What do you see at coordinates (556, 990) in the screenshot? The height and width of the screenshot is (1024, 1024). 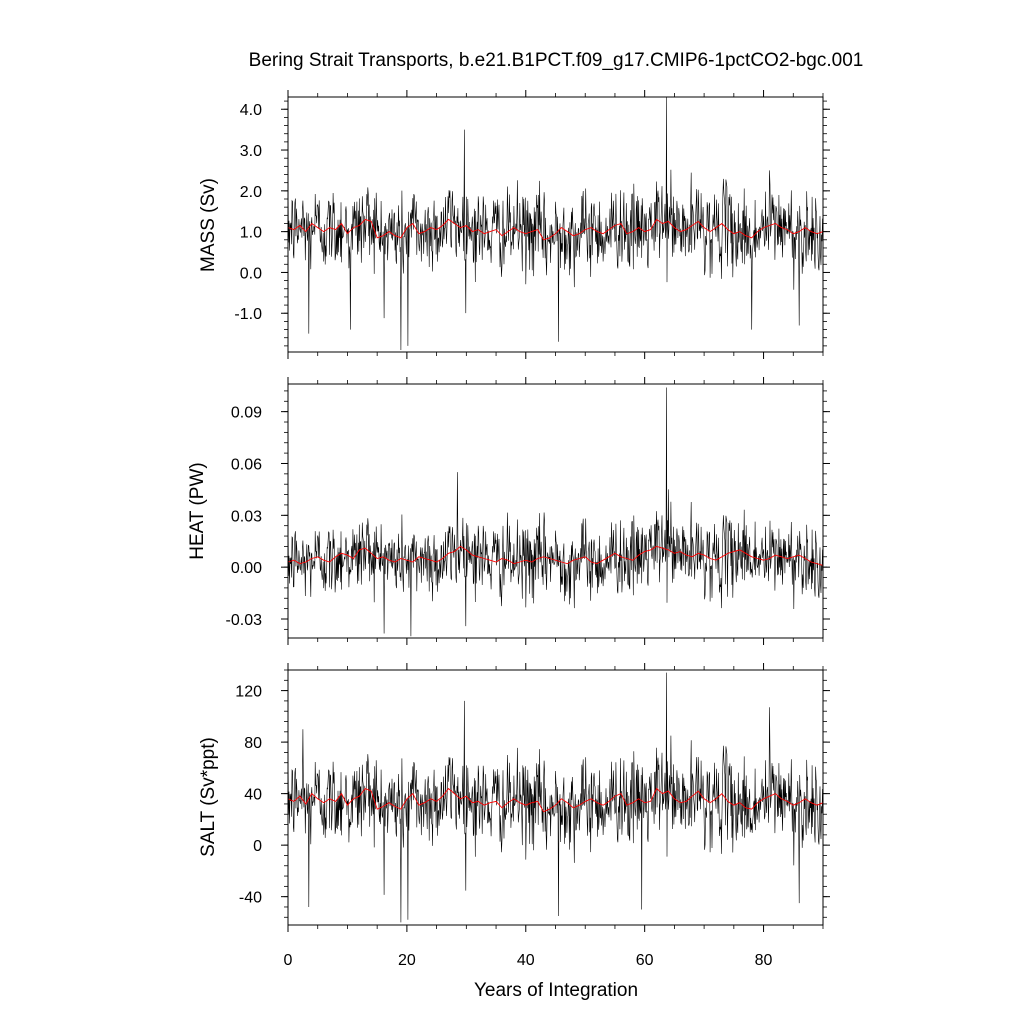 I see `x-axis-label: Years of Integration` at bounding box center [556, 990].